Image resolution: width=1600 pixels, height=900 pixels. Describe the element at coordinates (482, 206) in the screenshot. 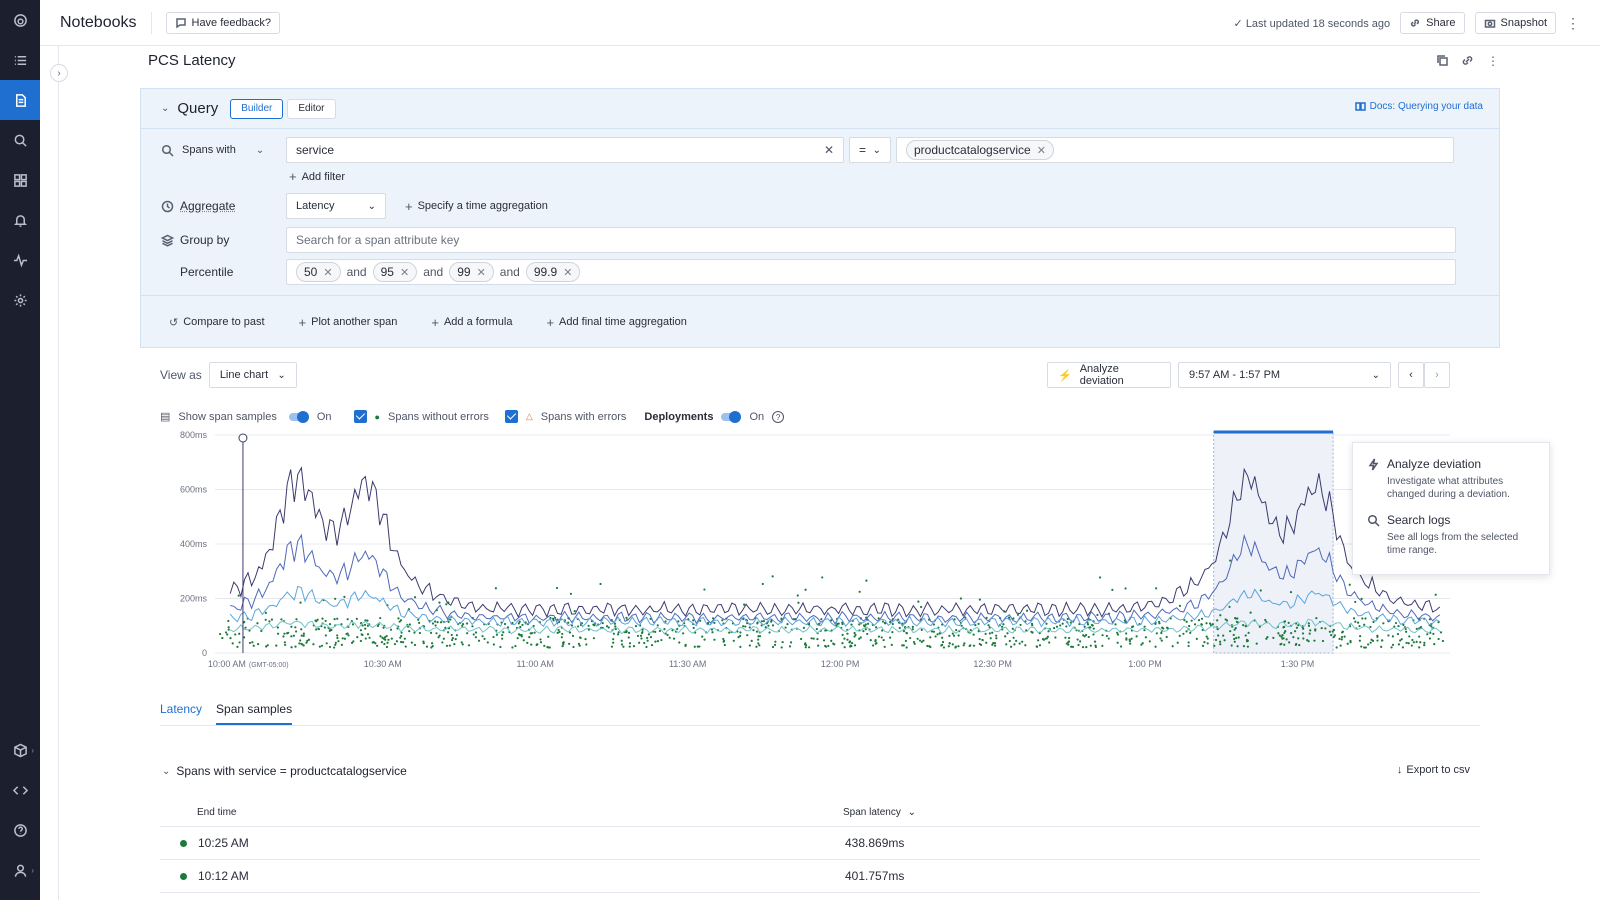

I see `time-aggregation-label: Specify a time aggregation` at that location.